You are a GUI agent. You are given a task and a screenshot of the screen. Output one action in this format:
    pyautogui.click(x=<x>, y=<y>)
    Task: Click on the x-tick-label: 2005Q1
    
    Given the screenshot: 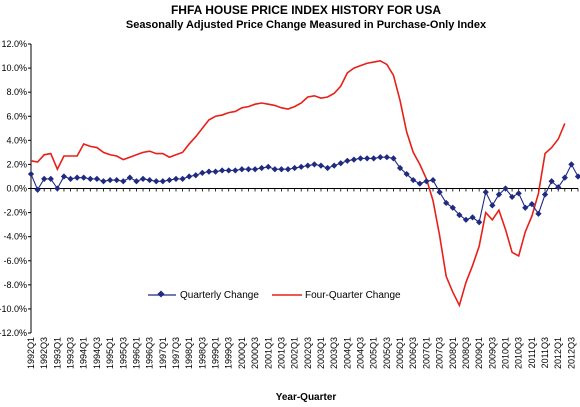 What is the action you would take?
    pyautogui.click(x=374, y=353)
    